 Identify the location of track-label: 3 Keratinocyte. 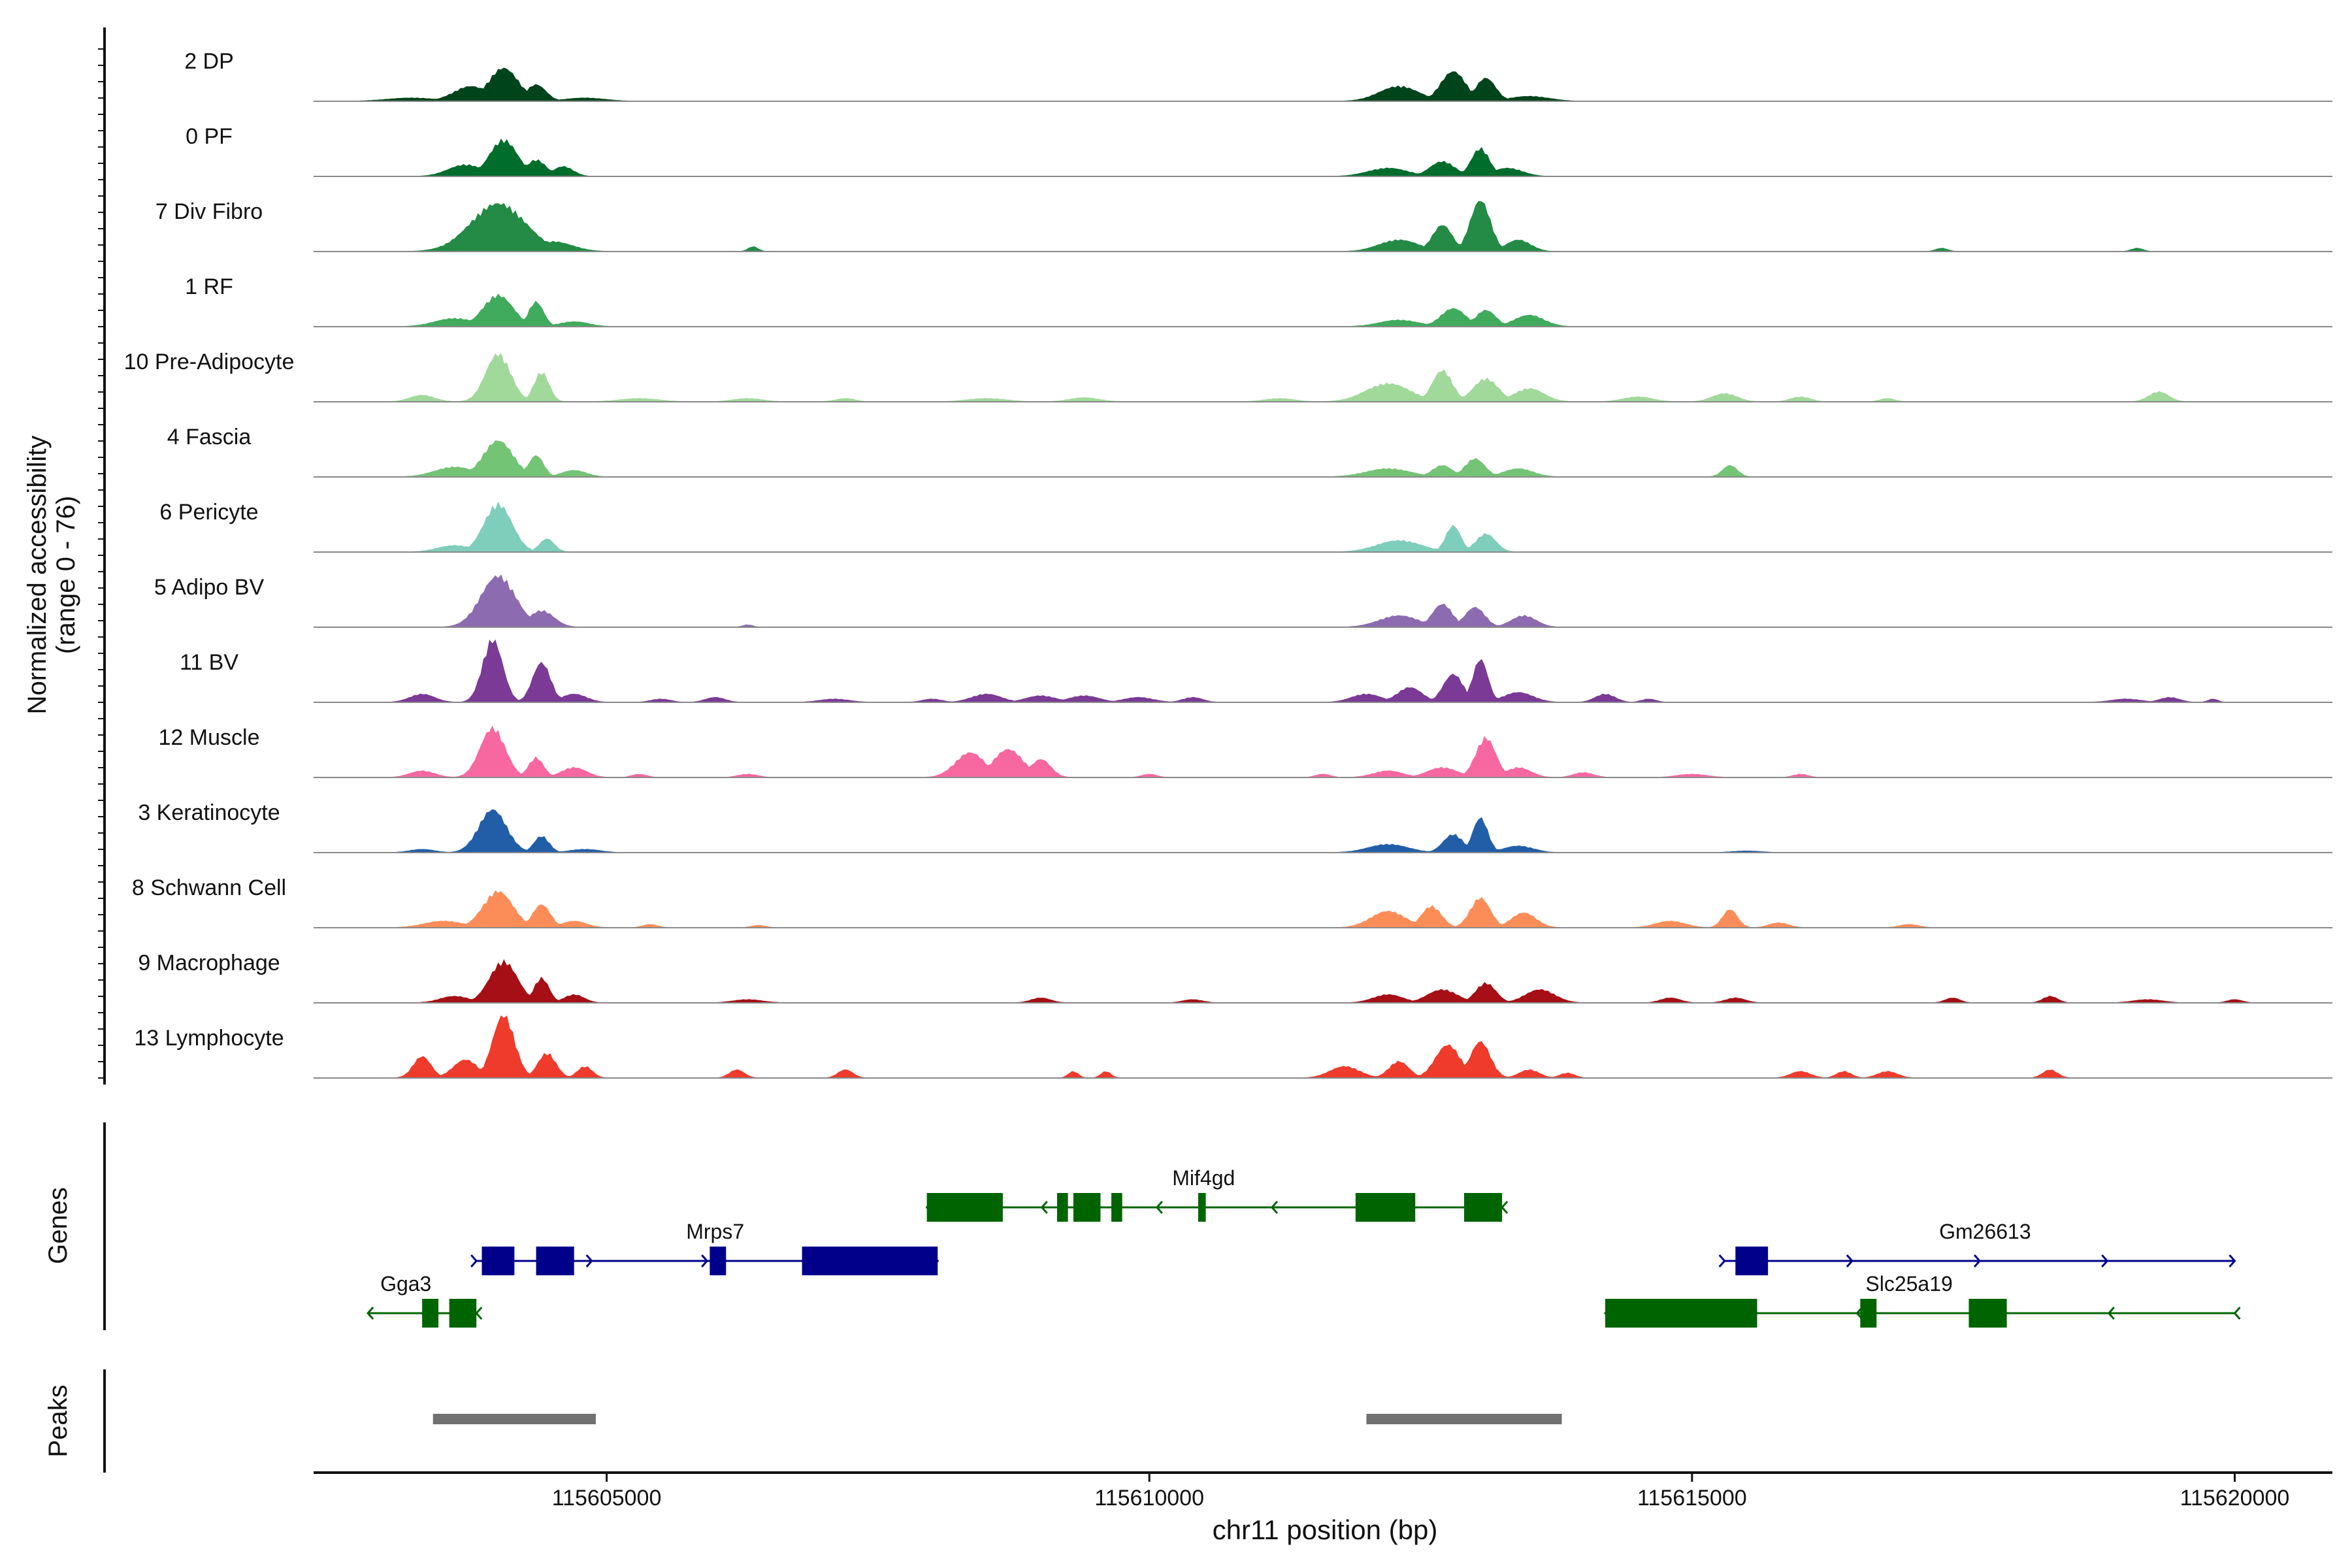
(209, 812).